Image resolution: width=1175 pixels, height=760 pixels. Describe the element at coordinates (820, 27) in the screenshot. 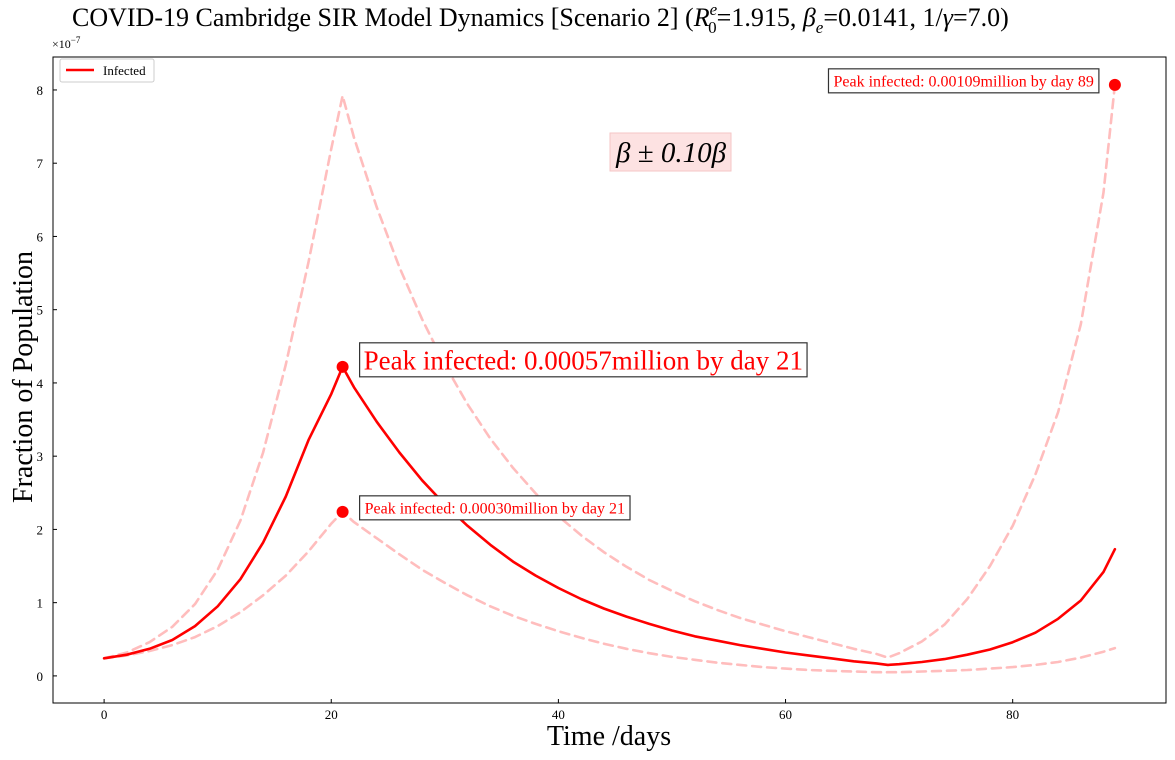

I see `title-beta-sub: e` at that location.